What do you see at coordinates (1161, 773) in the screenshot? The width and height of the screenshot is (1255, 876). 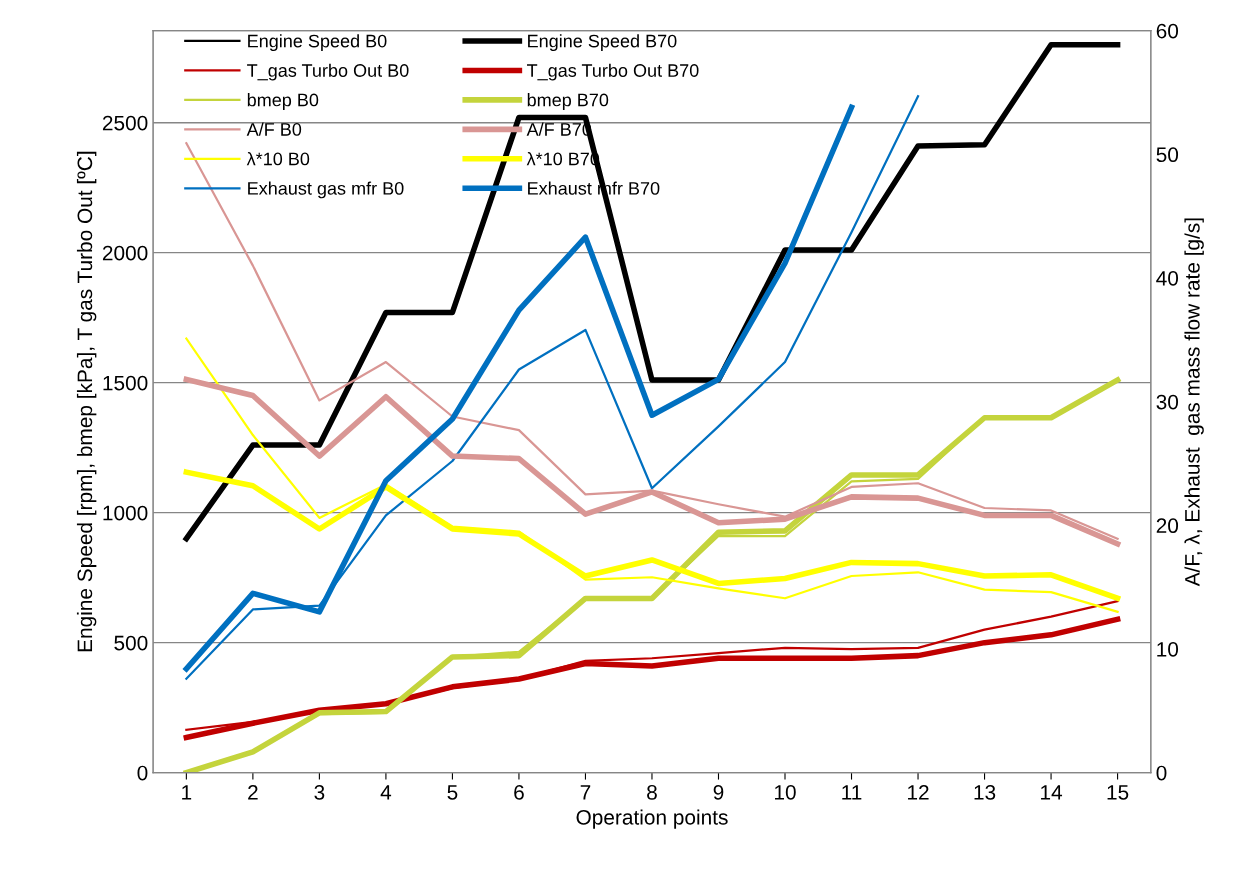 I see `y2-tick-label: 0` at bounding box center [1161, 773].